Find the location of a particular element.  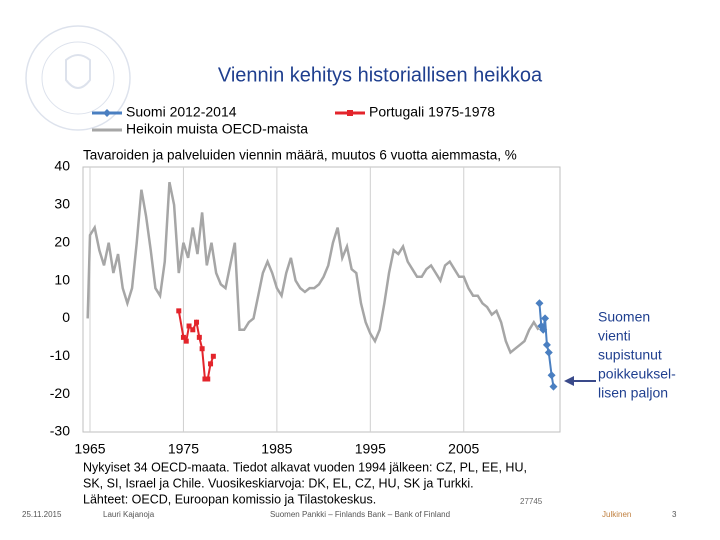

legend-label: Portugali 1975-1978 is located at coordinates (432, 112).